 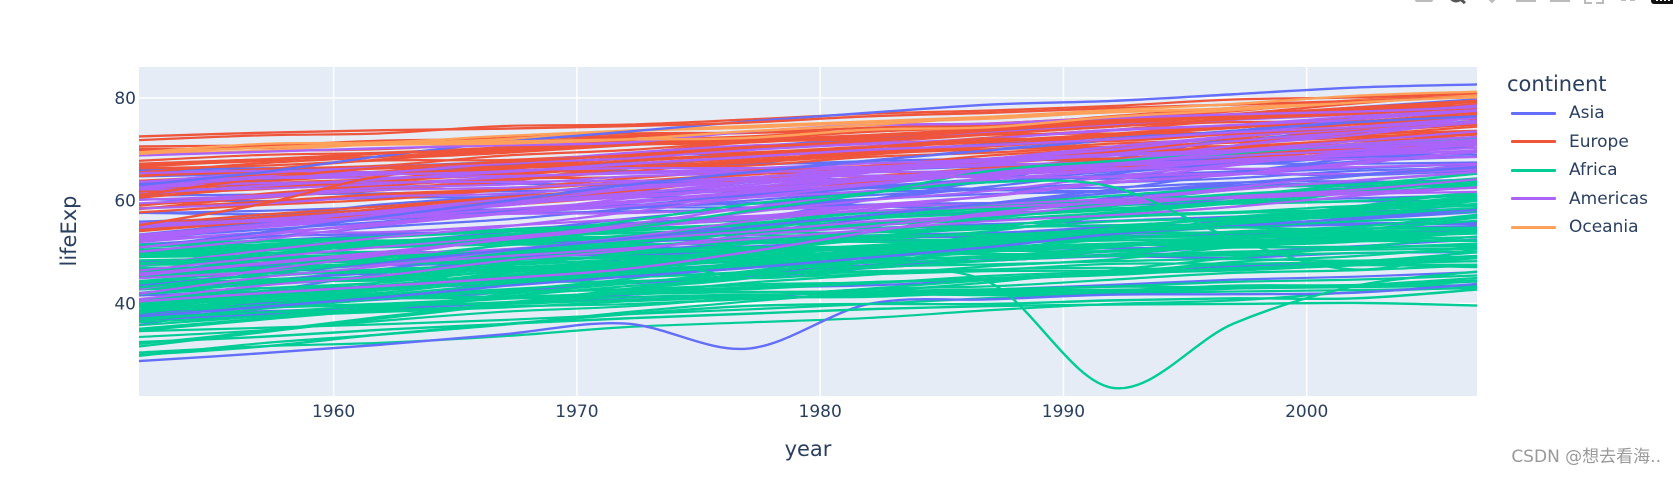 I want to click on legend-label: Oceania, so click(x=1604, y=227).